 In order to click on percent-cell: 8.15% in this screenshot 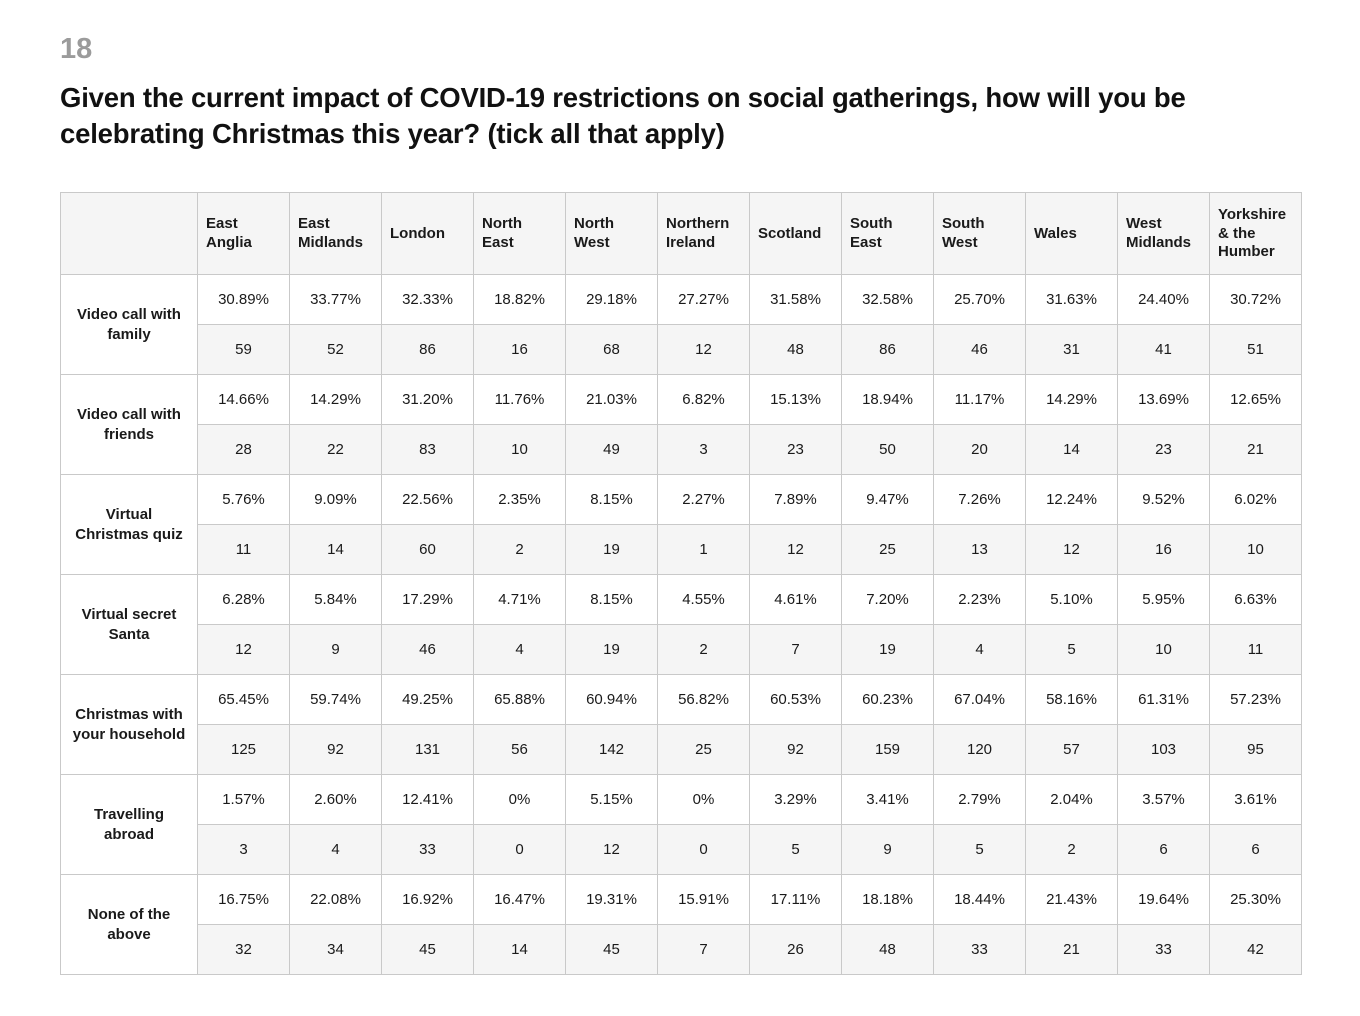, I will do `click(611, 600)`.